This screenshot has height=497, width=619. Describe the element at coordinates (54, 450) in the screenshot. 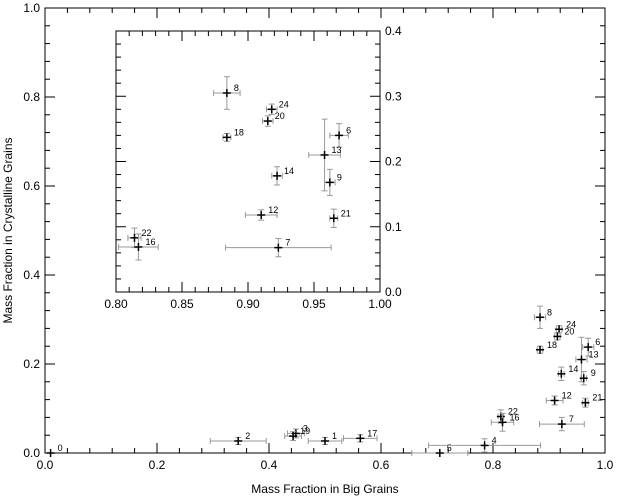

I see `main-point-0: 0` at that location.